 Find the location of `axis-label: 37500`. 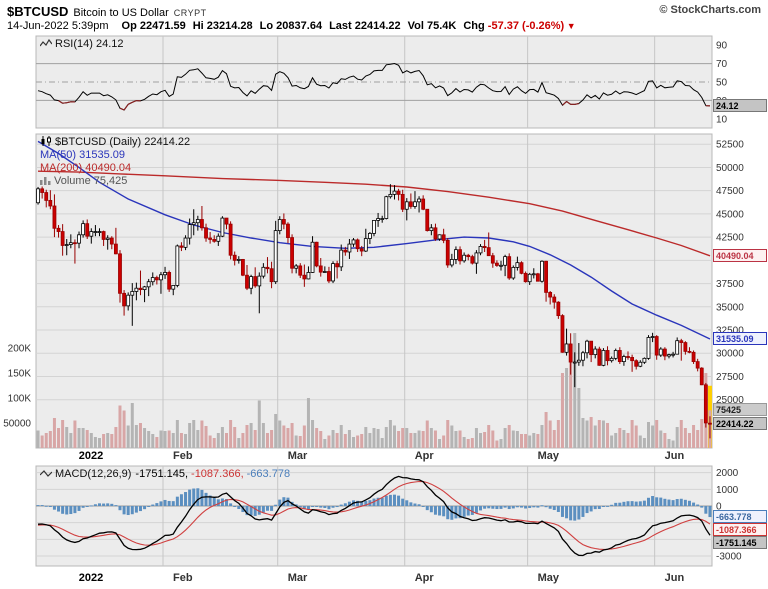

axis-label: 37500 is located at coordinates (730, 284).